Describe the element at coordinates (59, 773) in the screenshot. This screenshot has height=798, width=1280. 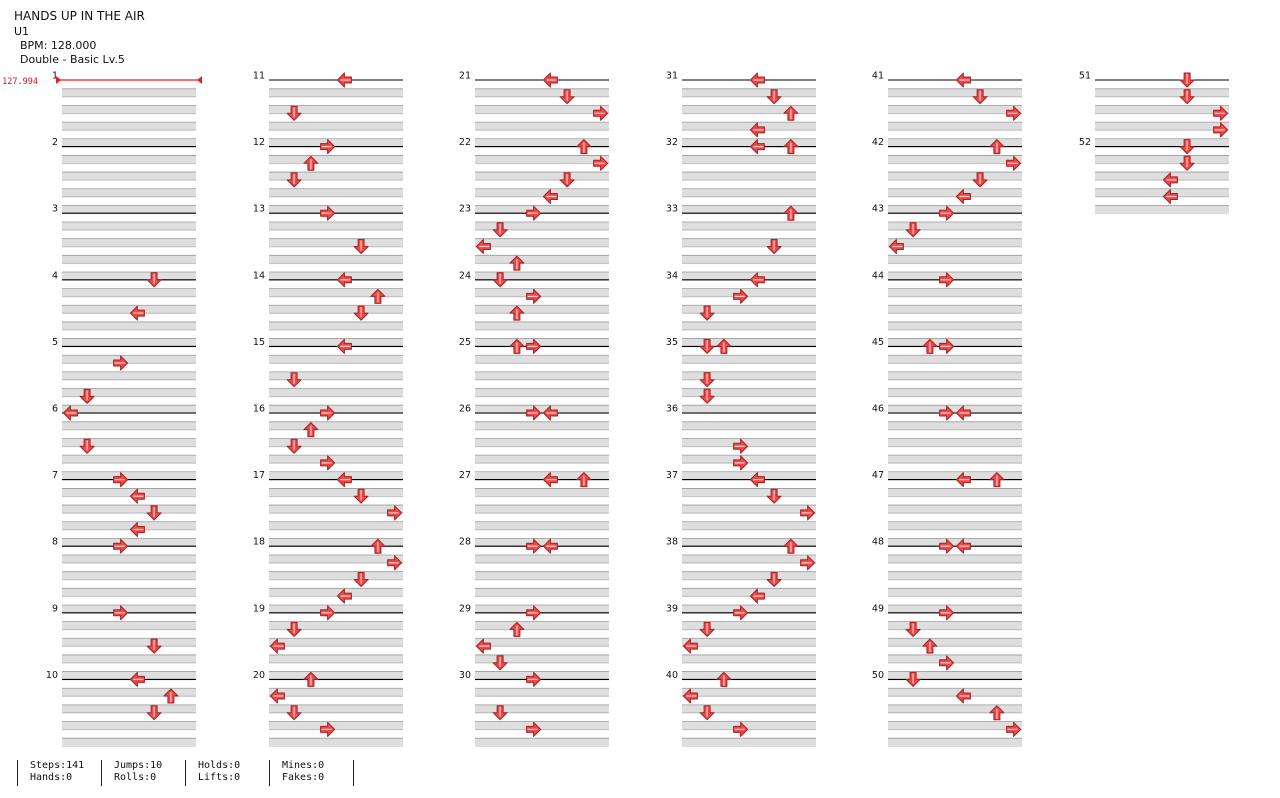
I see `stats-col-1: Steps:141 Hands:0` at that location.